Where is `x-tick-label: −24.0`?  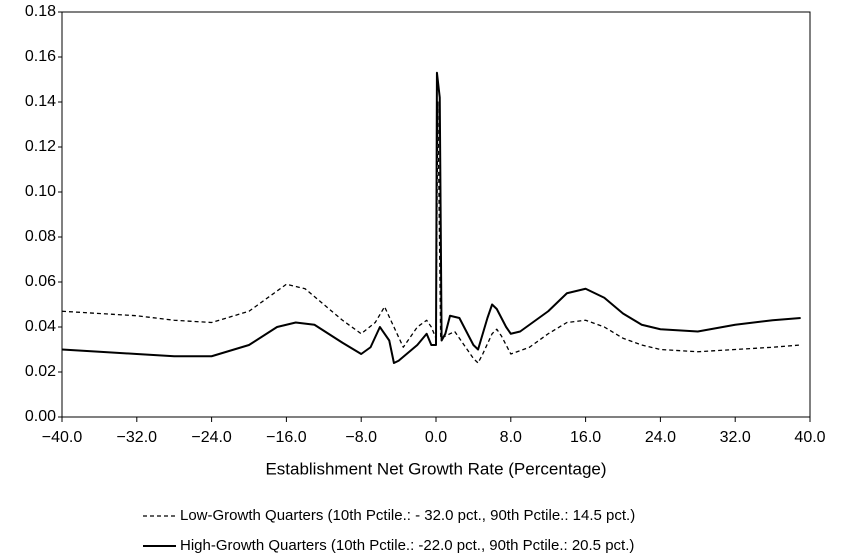 x-tick-label: −24.0 is located at coordinates (211, 437).